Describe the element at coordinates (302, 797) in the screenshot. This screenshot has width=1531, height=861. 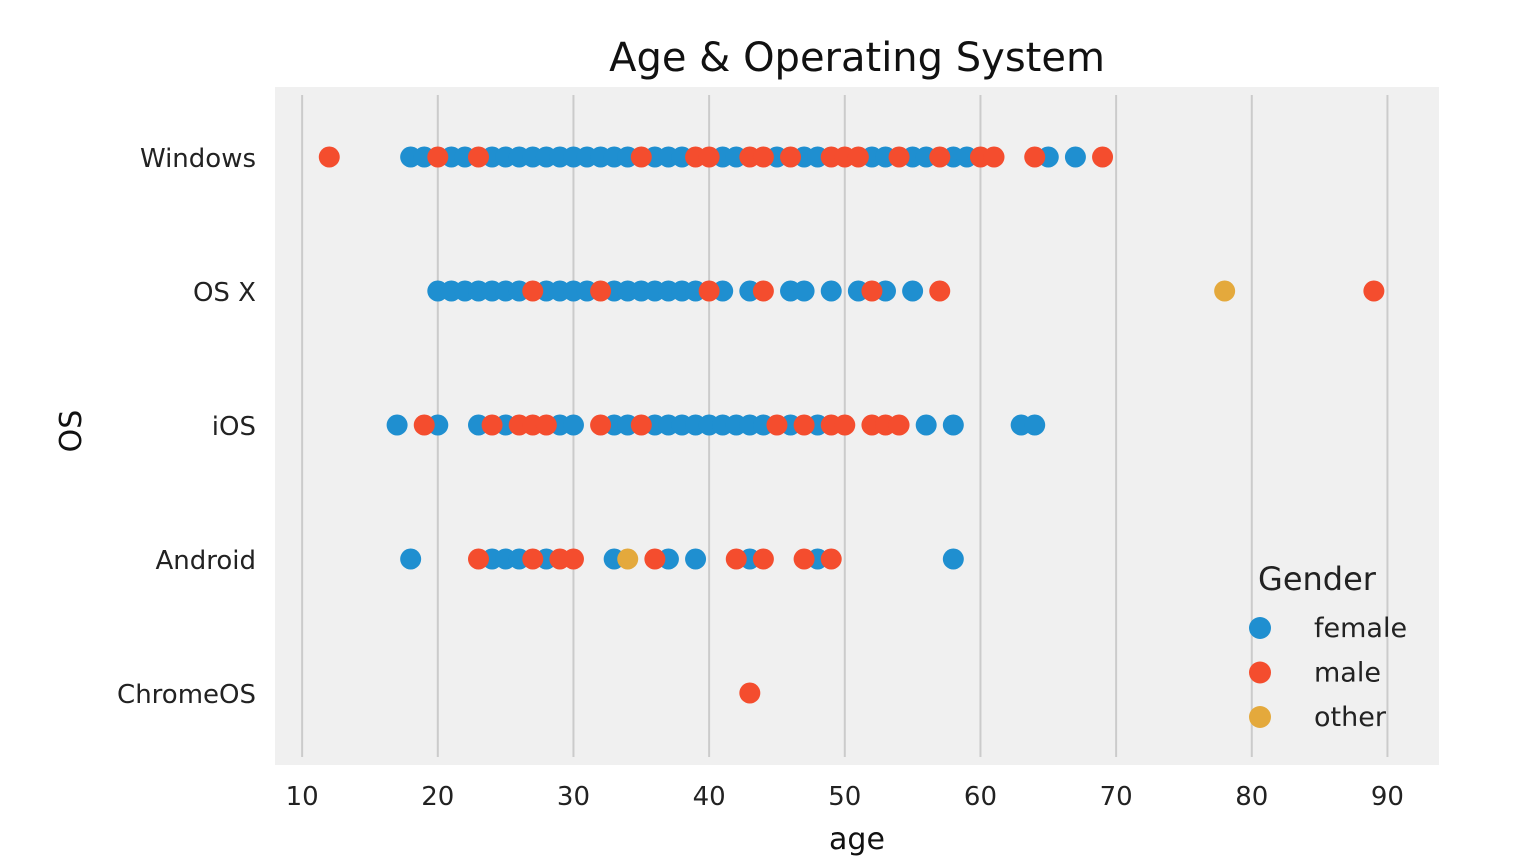
I see `x-tick-label-10: 10` at that location.